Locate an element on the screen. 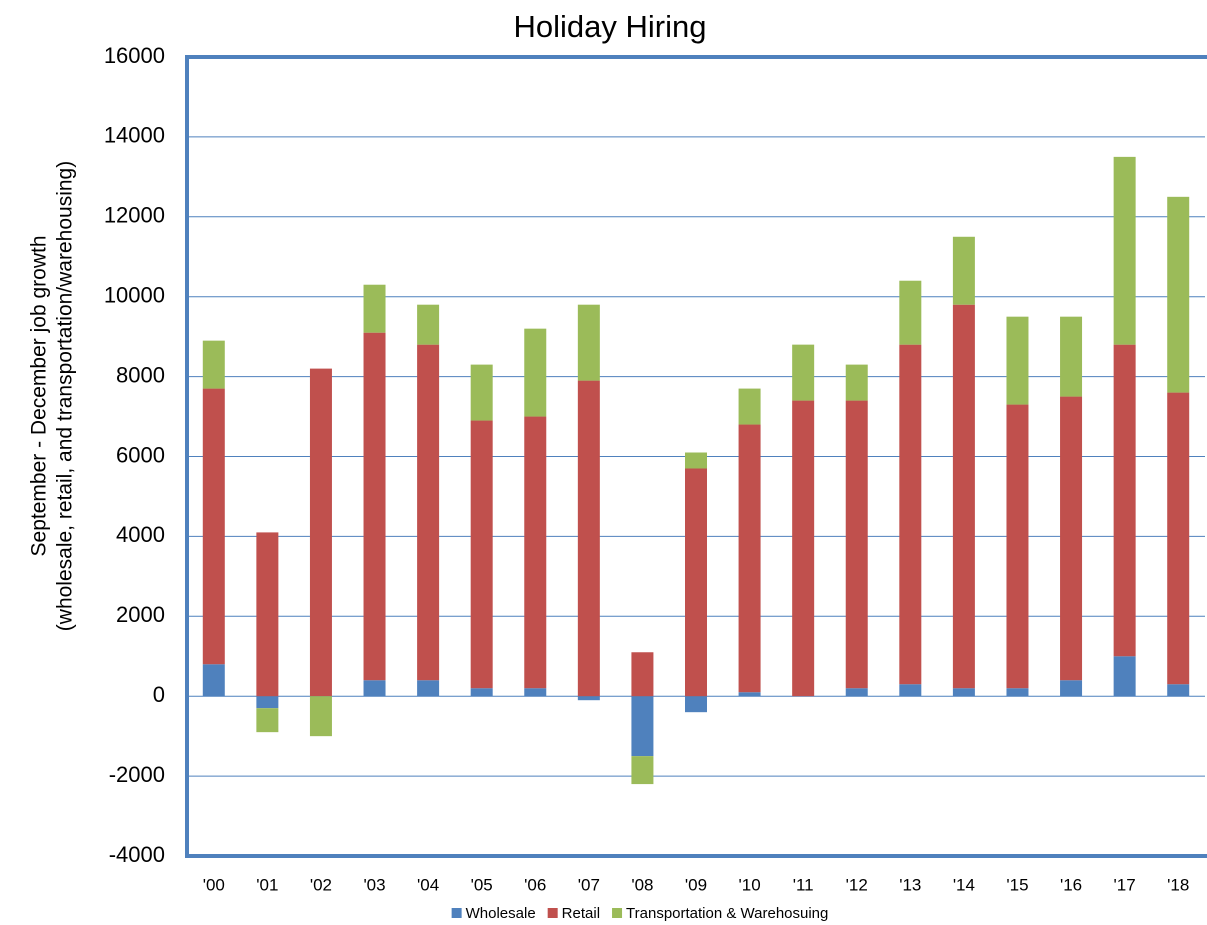 The width and height of the screenshot is (1207, 925). x-tick-label: '00 is located at coordinates (214, 884).